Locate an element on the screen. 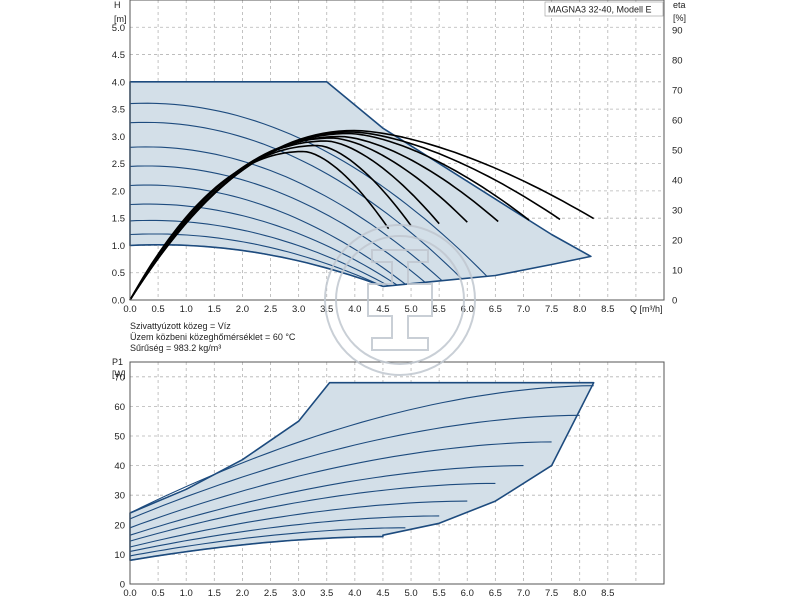 The image size is (800, 600). y2-tick-label: 70 is located at coordinates (677, 91).